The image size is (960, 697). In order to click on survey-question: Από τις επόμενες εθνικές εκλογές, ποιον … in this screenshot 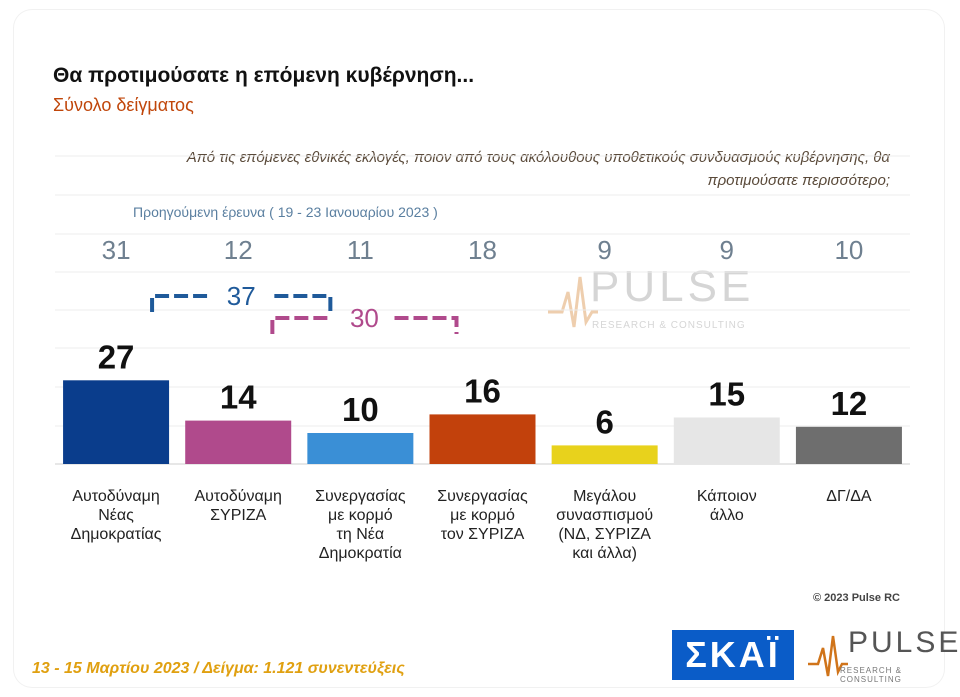, I will do `click(538, 169)`.